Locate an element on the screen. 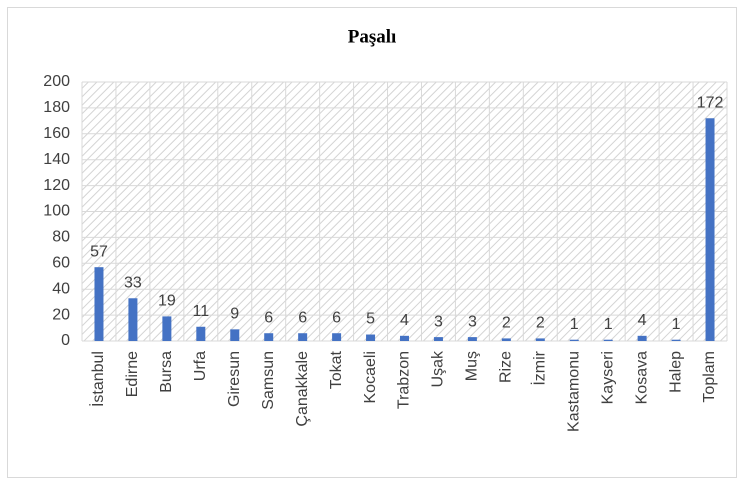 The height and width of the screenshot is (486, 745). y-tick-label: 200 is located at coordinates (56, 81).